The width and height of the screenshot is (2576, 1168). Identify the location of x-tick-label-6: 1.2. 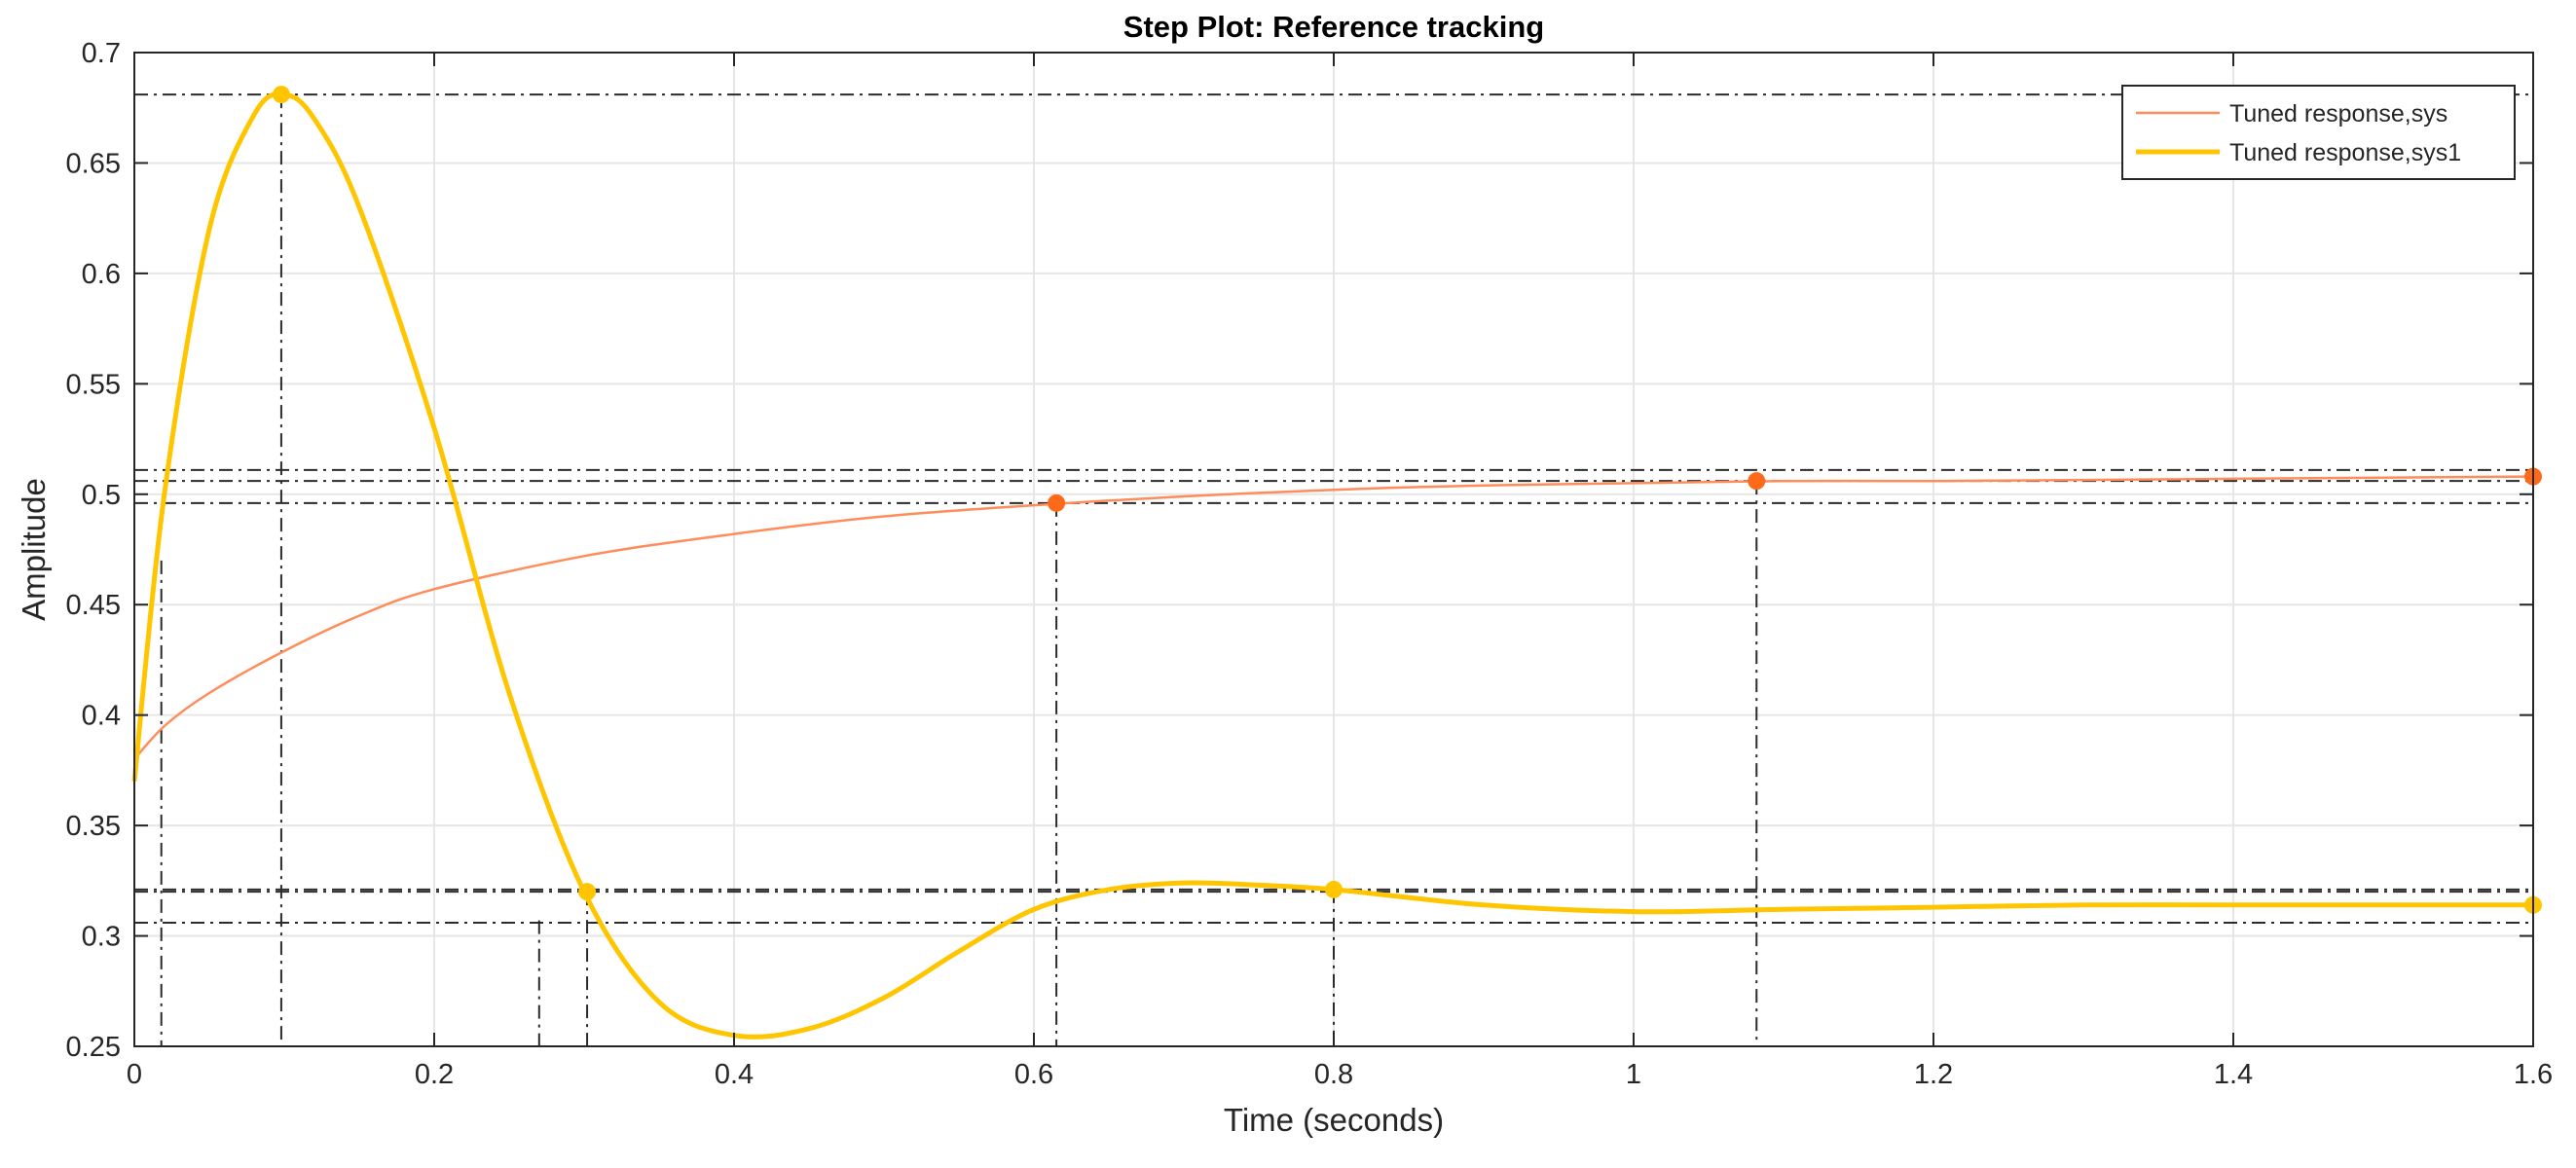
(1933, 1075).